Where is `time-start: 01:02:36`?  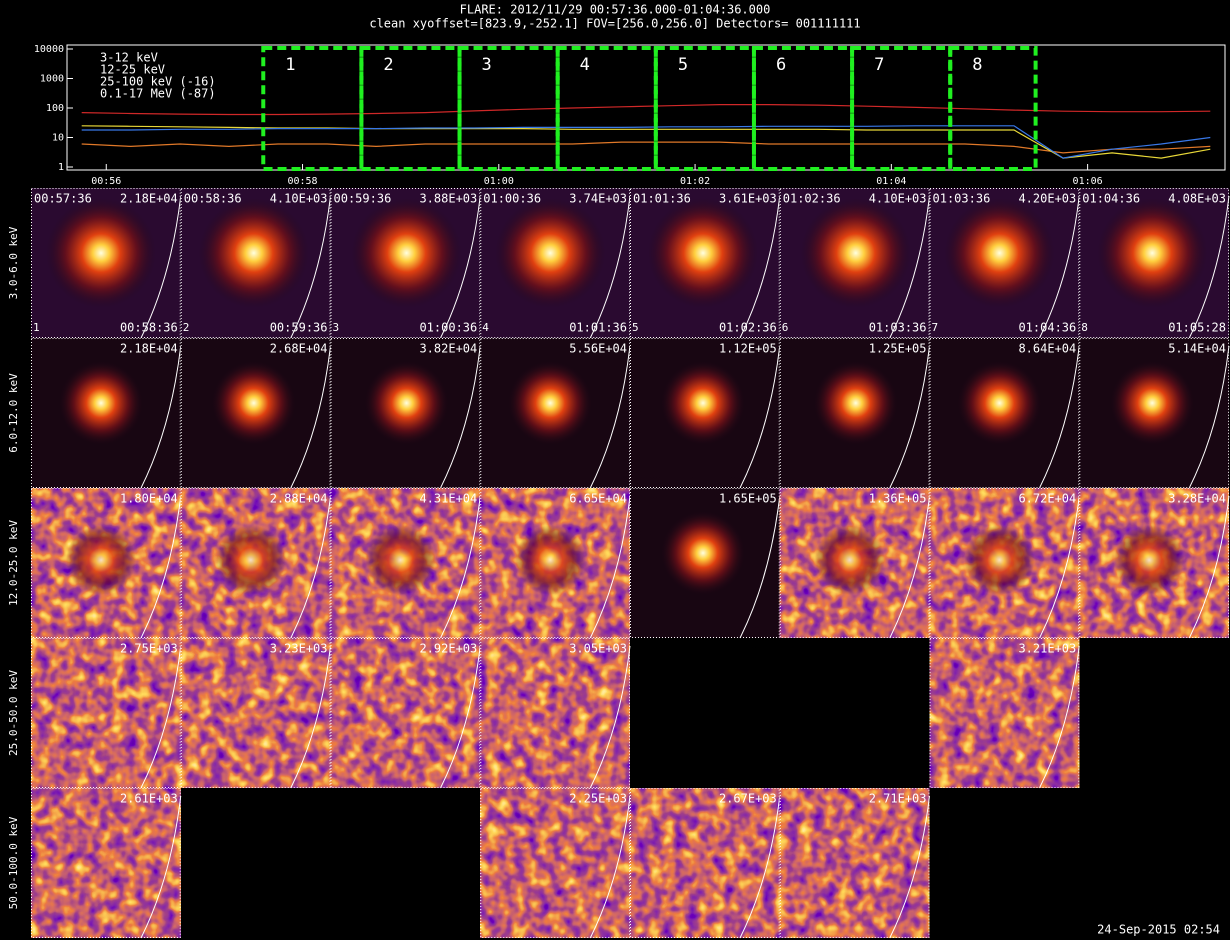
time-start: 01:02:36 is located at coordinates (812, 199).